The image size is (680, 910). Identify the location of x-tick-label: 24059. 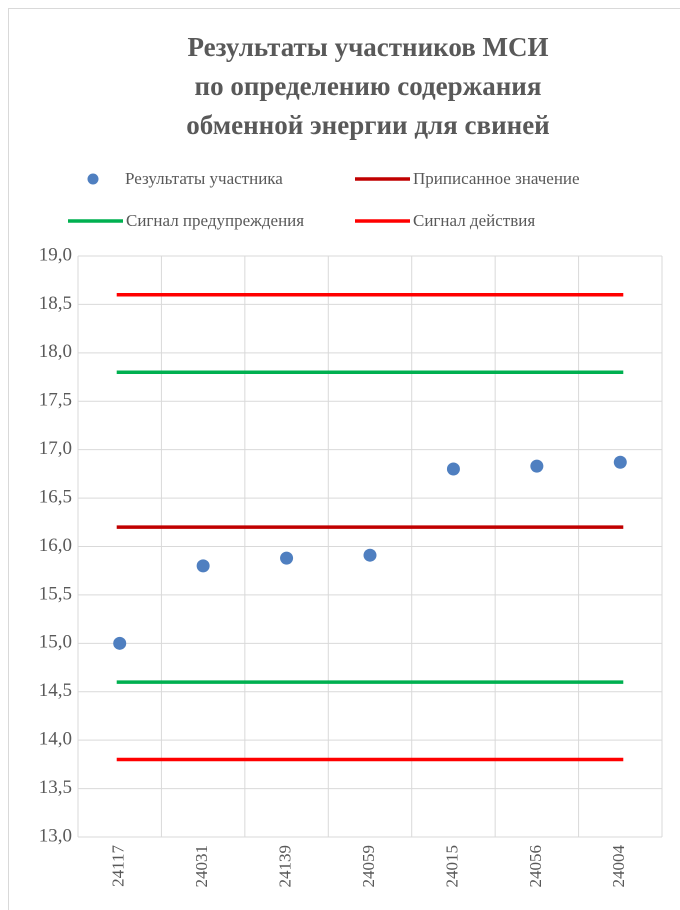
(368, 866).